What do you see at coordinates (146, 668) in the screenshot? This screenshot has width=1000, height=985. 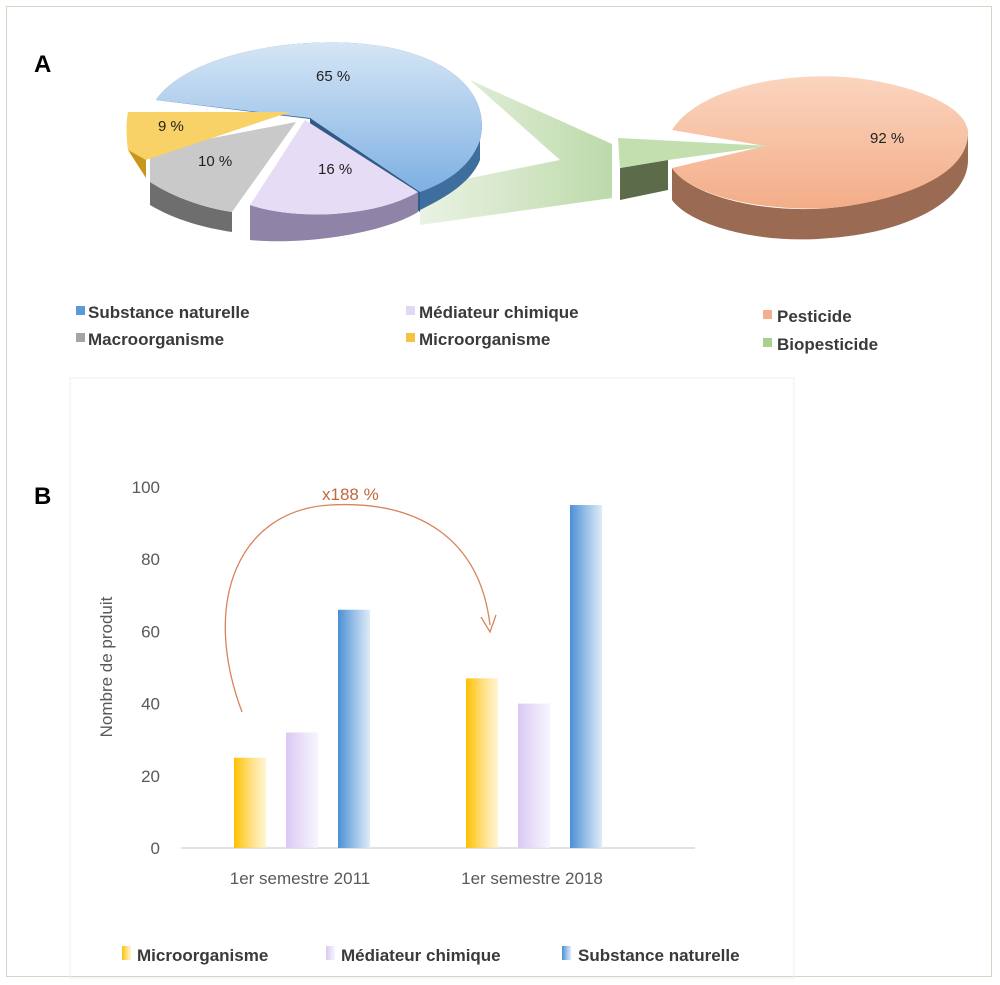 I see `y-ticks: 0 20 40 60 80 100` at bounding box center [146, 668].